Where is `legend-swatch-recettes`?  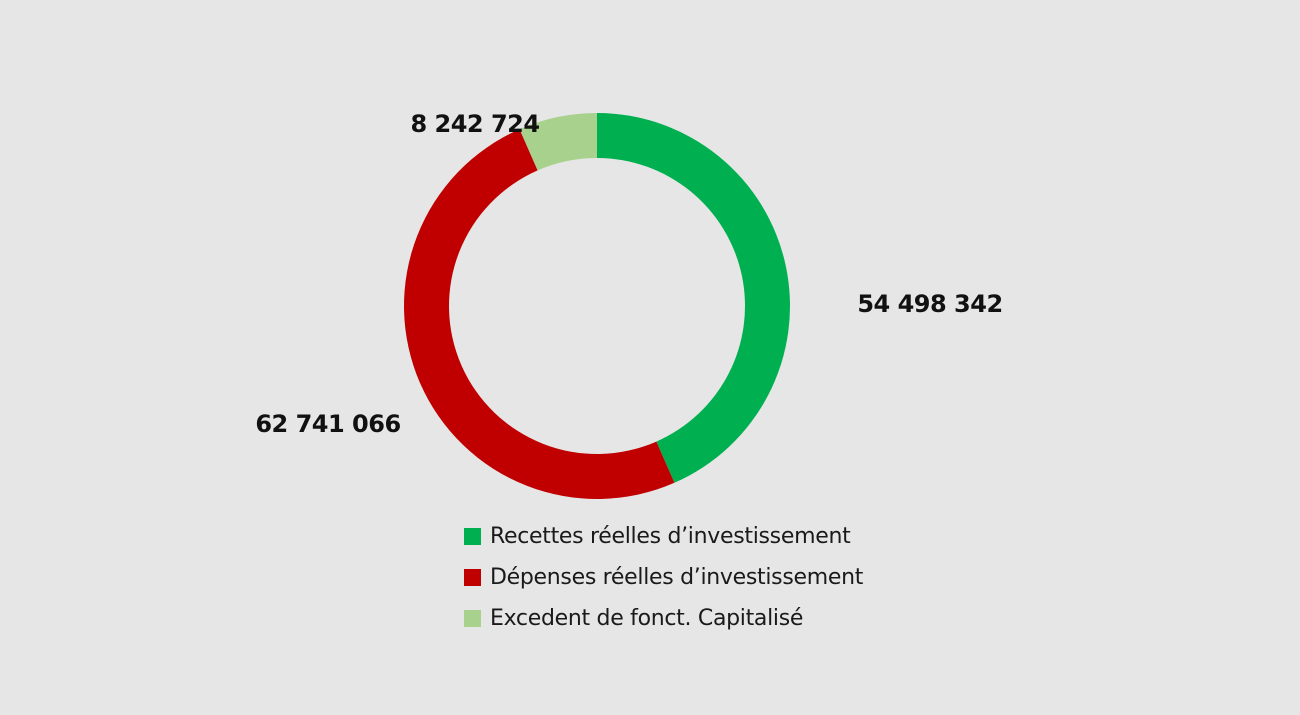
legend-swatch-recettes is located at coordinates (472, 536).